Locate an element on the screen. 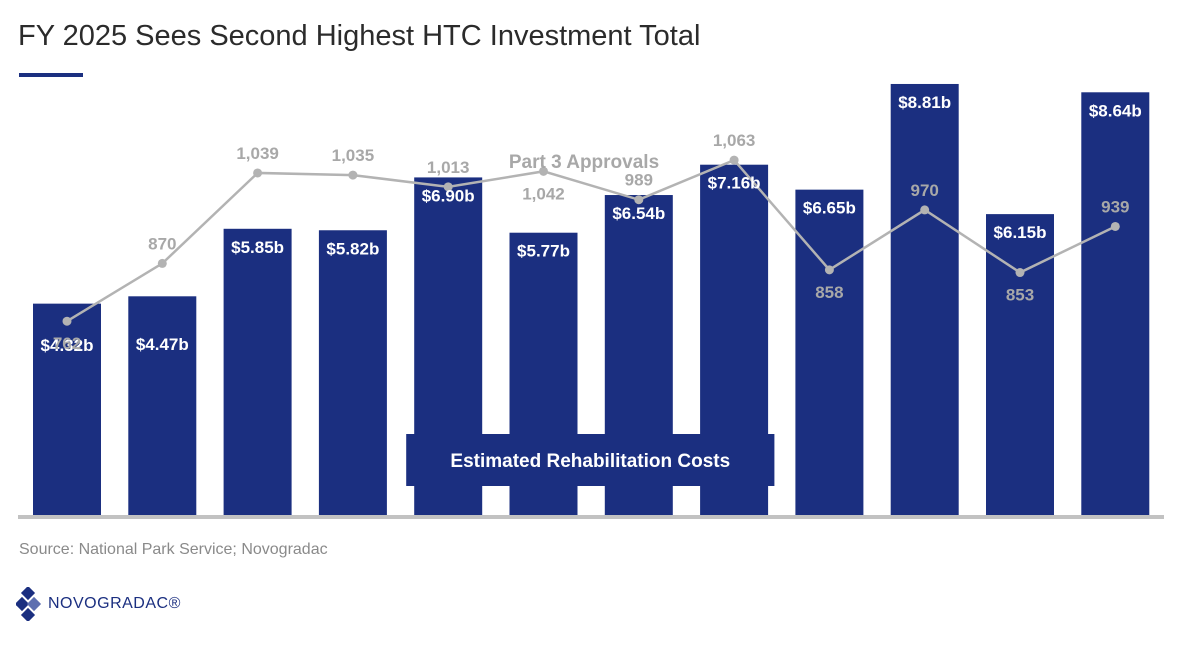 Image resolution: width=1200 pixels, height=645 pixels. line-value-label: 1,039 is located at coordinates (257, 153).